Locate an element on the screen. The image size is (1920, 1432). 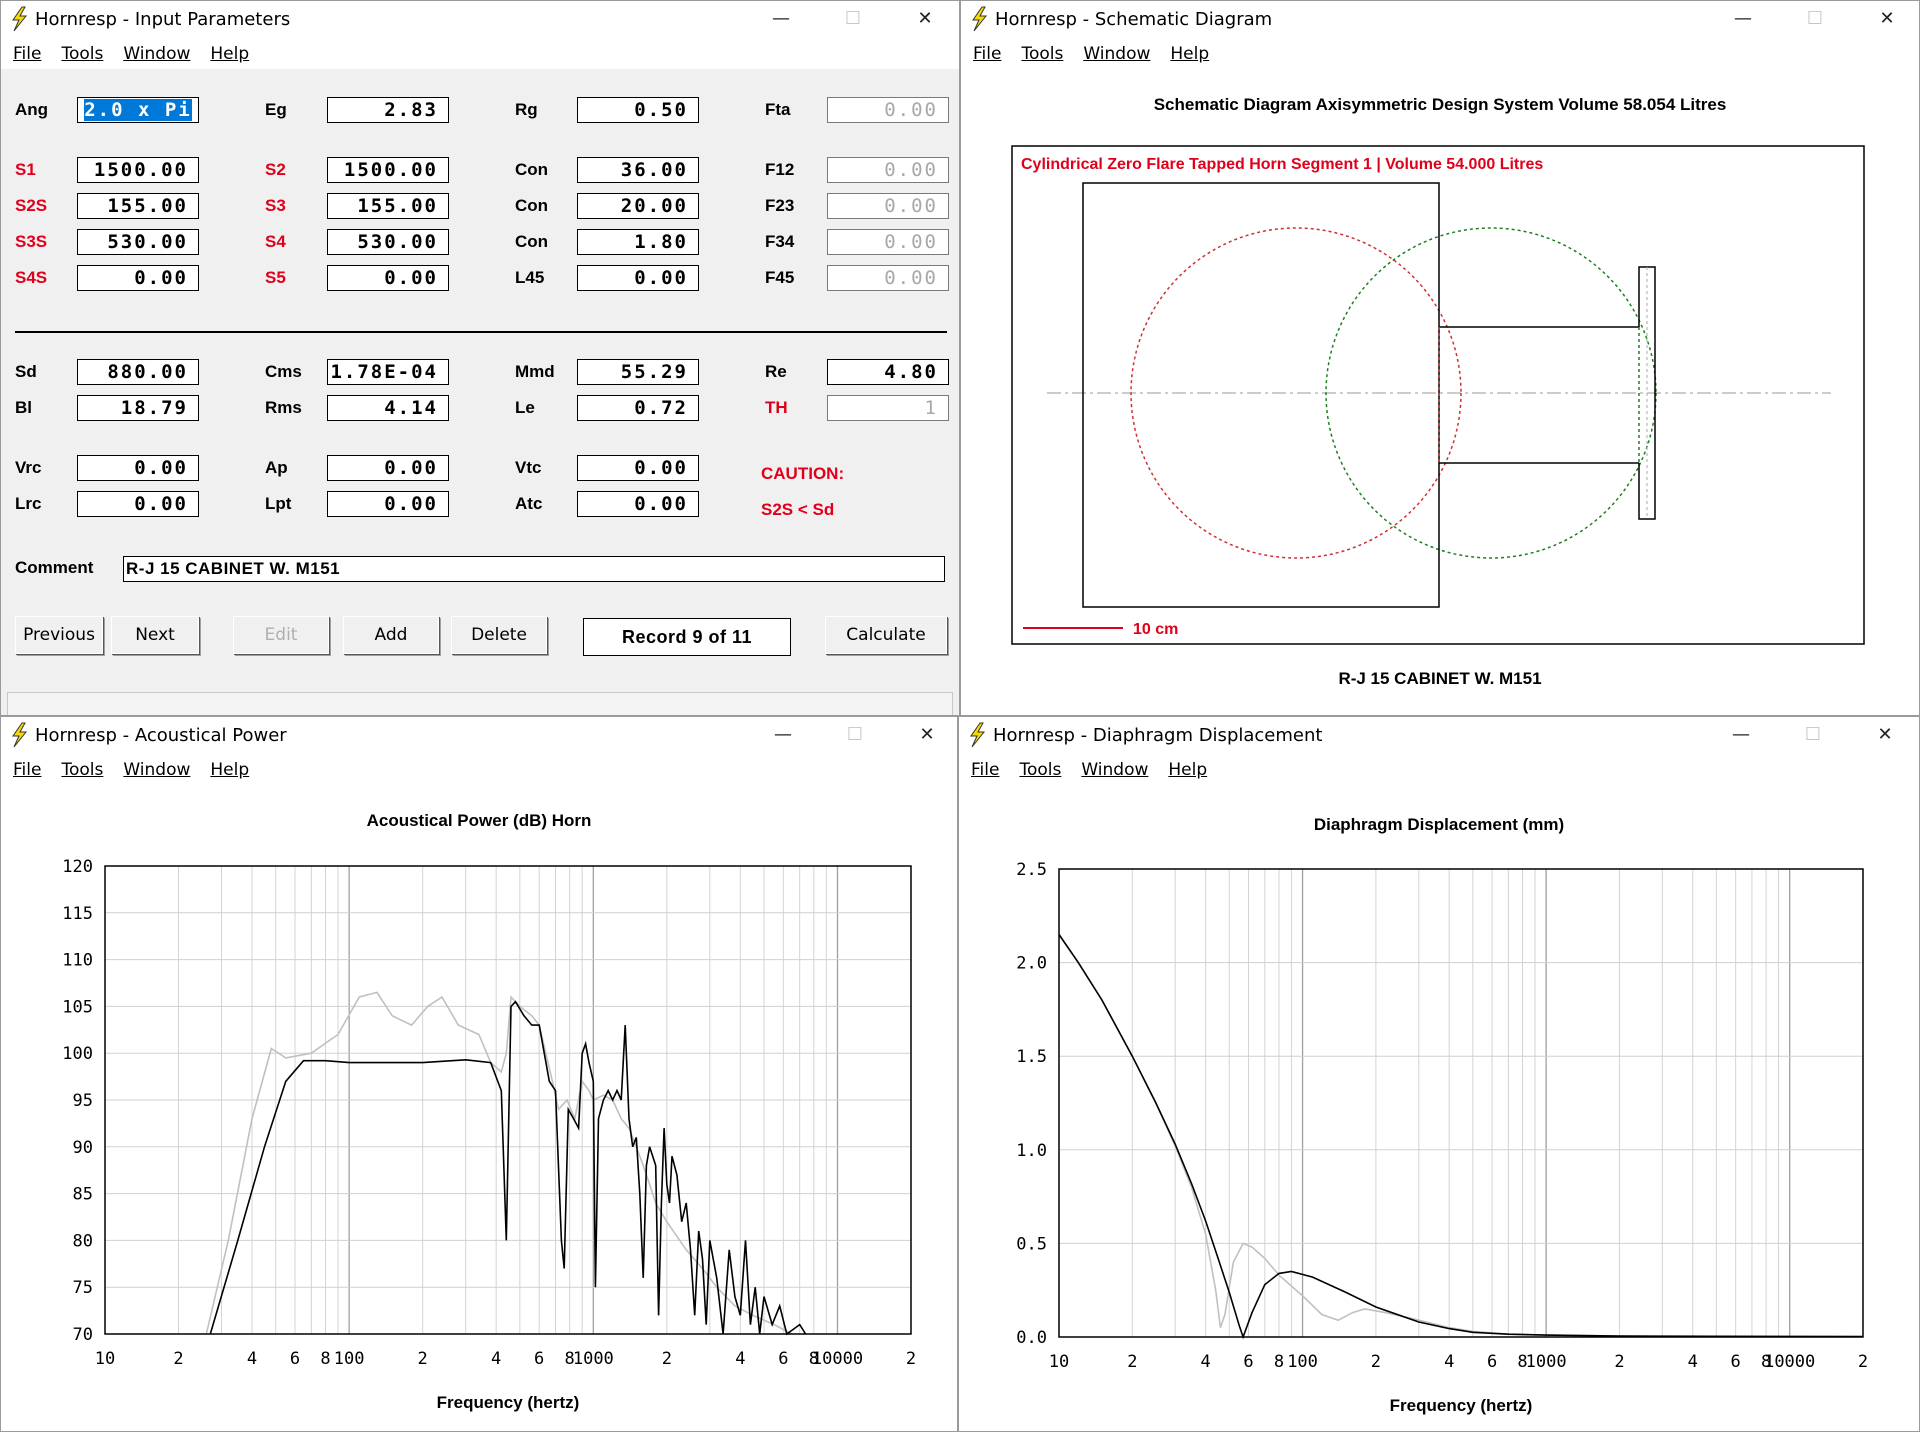
x-tick-label: 10000 is located at coordinates (837, 1359).